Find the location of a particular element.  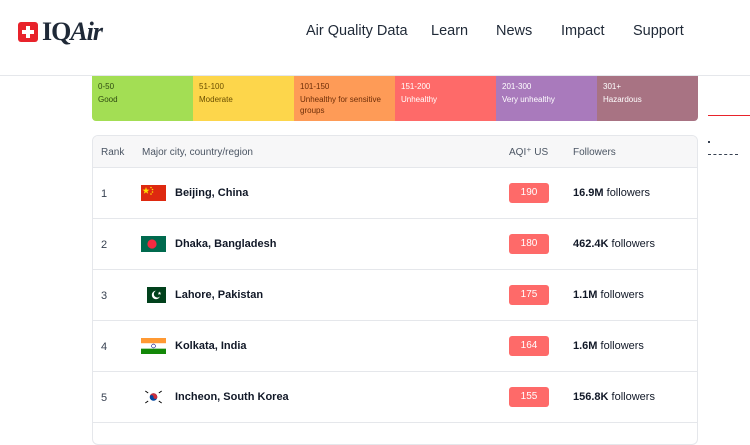

nav-air-quality-data: Air Quality Data is located at coordinates (357, 31).